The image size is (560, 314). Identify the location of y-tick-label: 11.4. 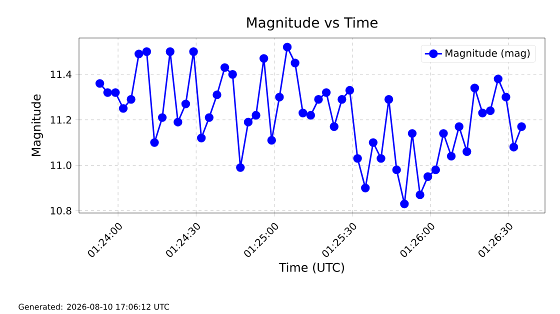
(61, 74).